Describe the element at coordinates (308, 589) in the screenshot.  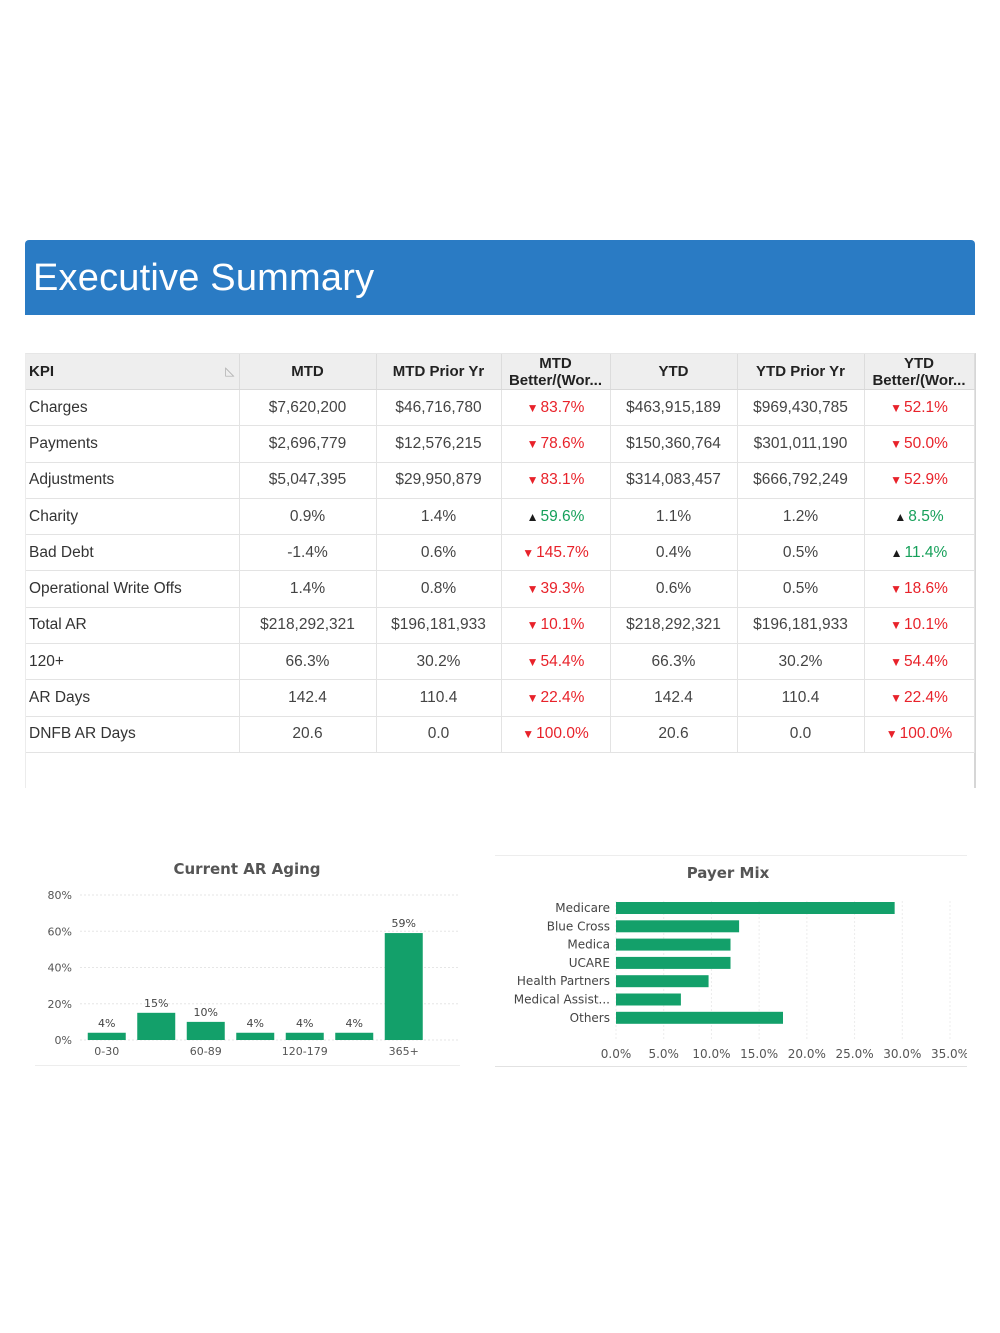
I see `value-cell: 1.4%` at that location.